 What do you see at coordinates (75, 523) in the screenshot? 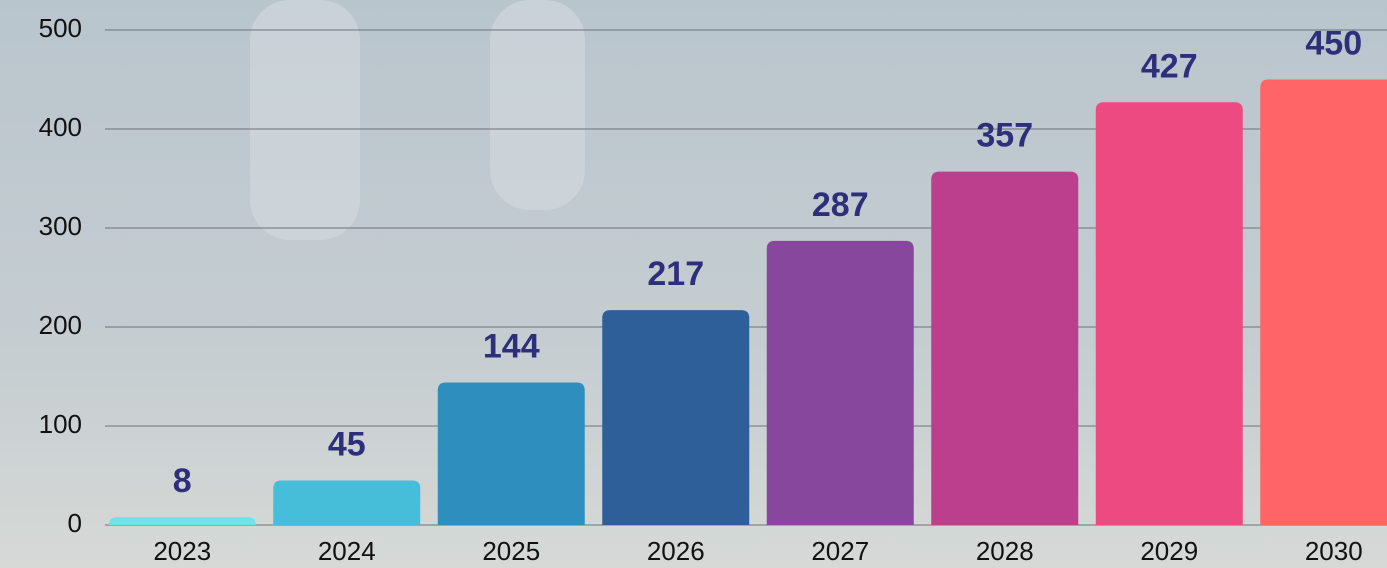
I see `y-tick-label: 0` at bounding box center [75, 523].